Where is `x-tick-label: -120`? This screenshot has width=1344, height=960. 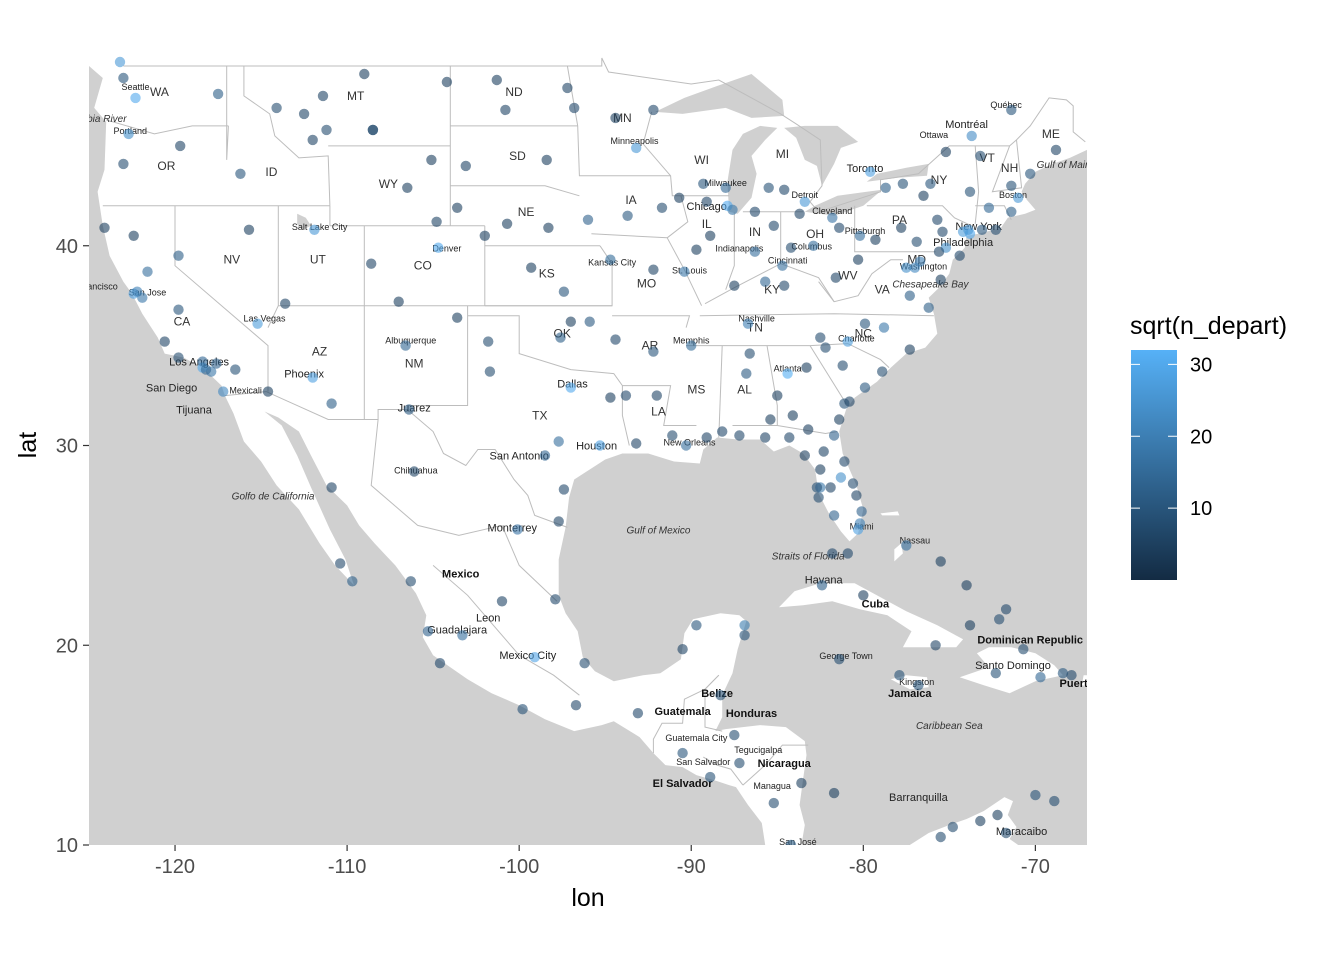
x-tick-label: -120 is located at coordinates (175, 867).